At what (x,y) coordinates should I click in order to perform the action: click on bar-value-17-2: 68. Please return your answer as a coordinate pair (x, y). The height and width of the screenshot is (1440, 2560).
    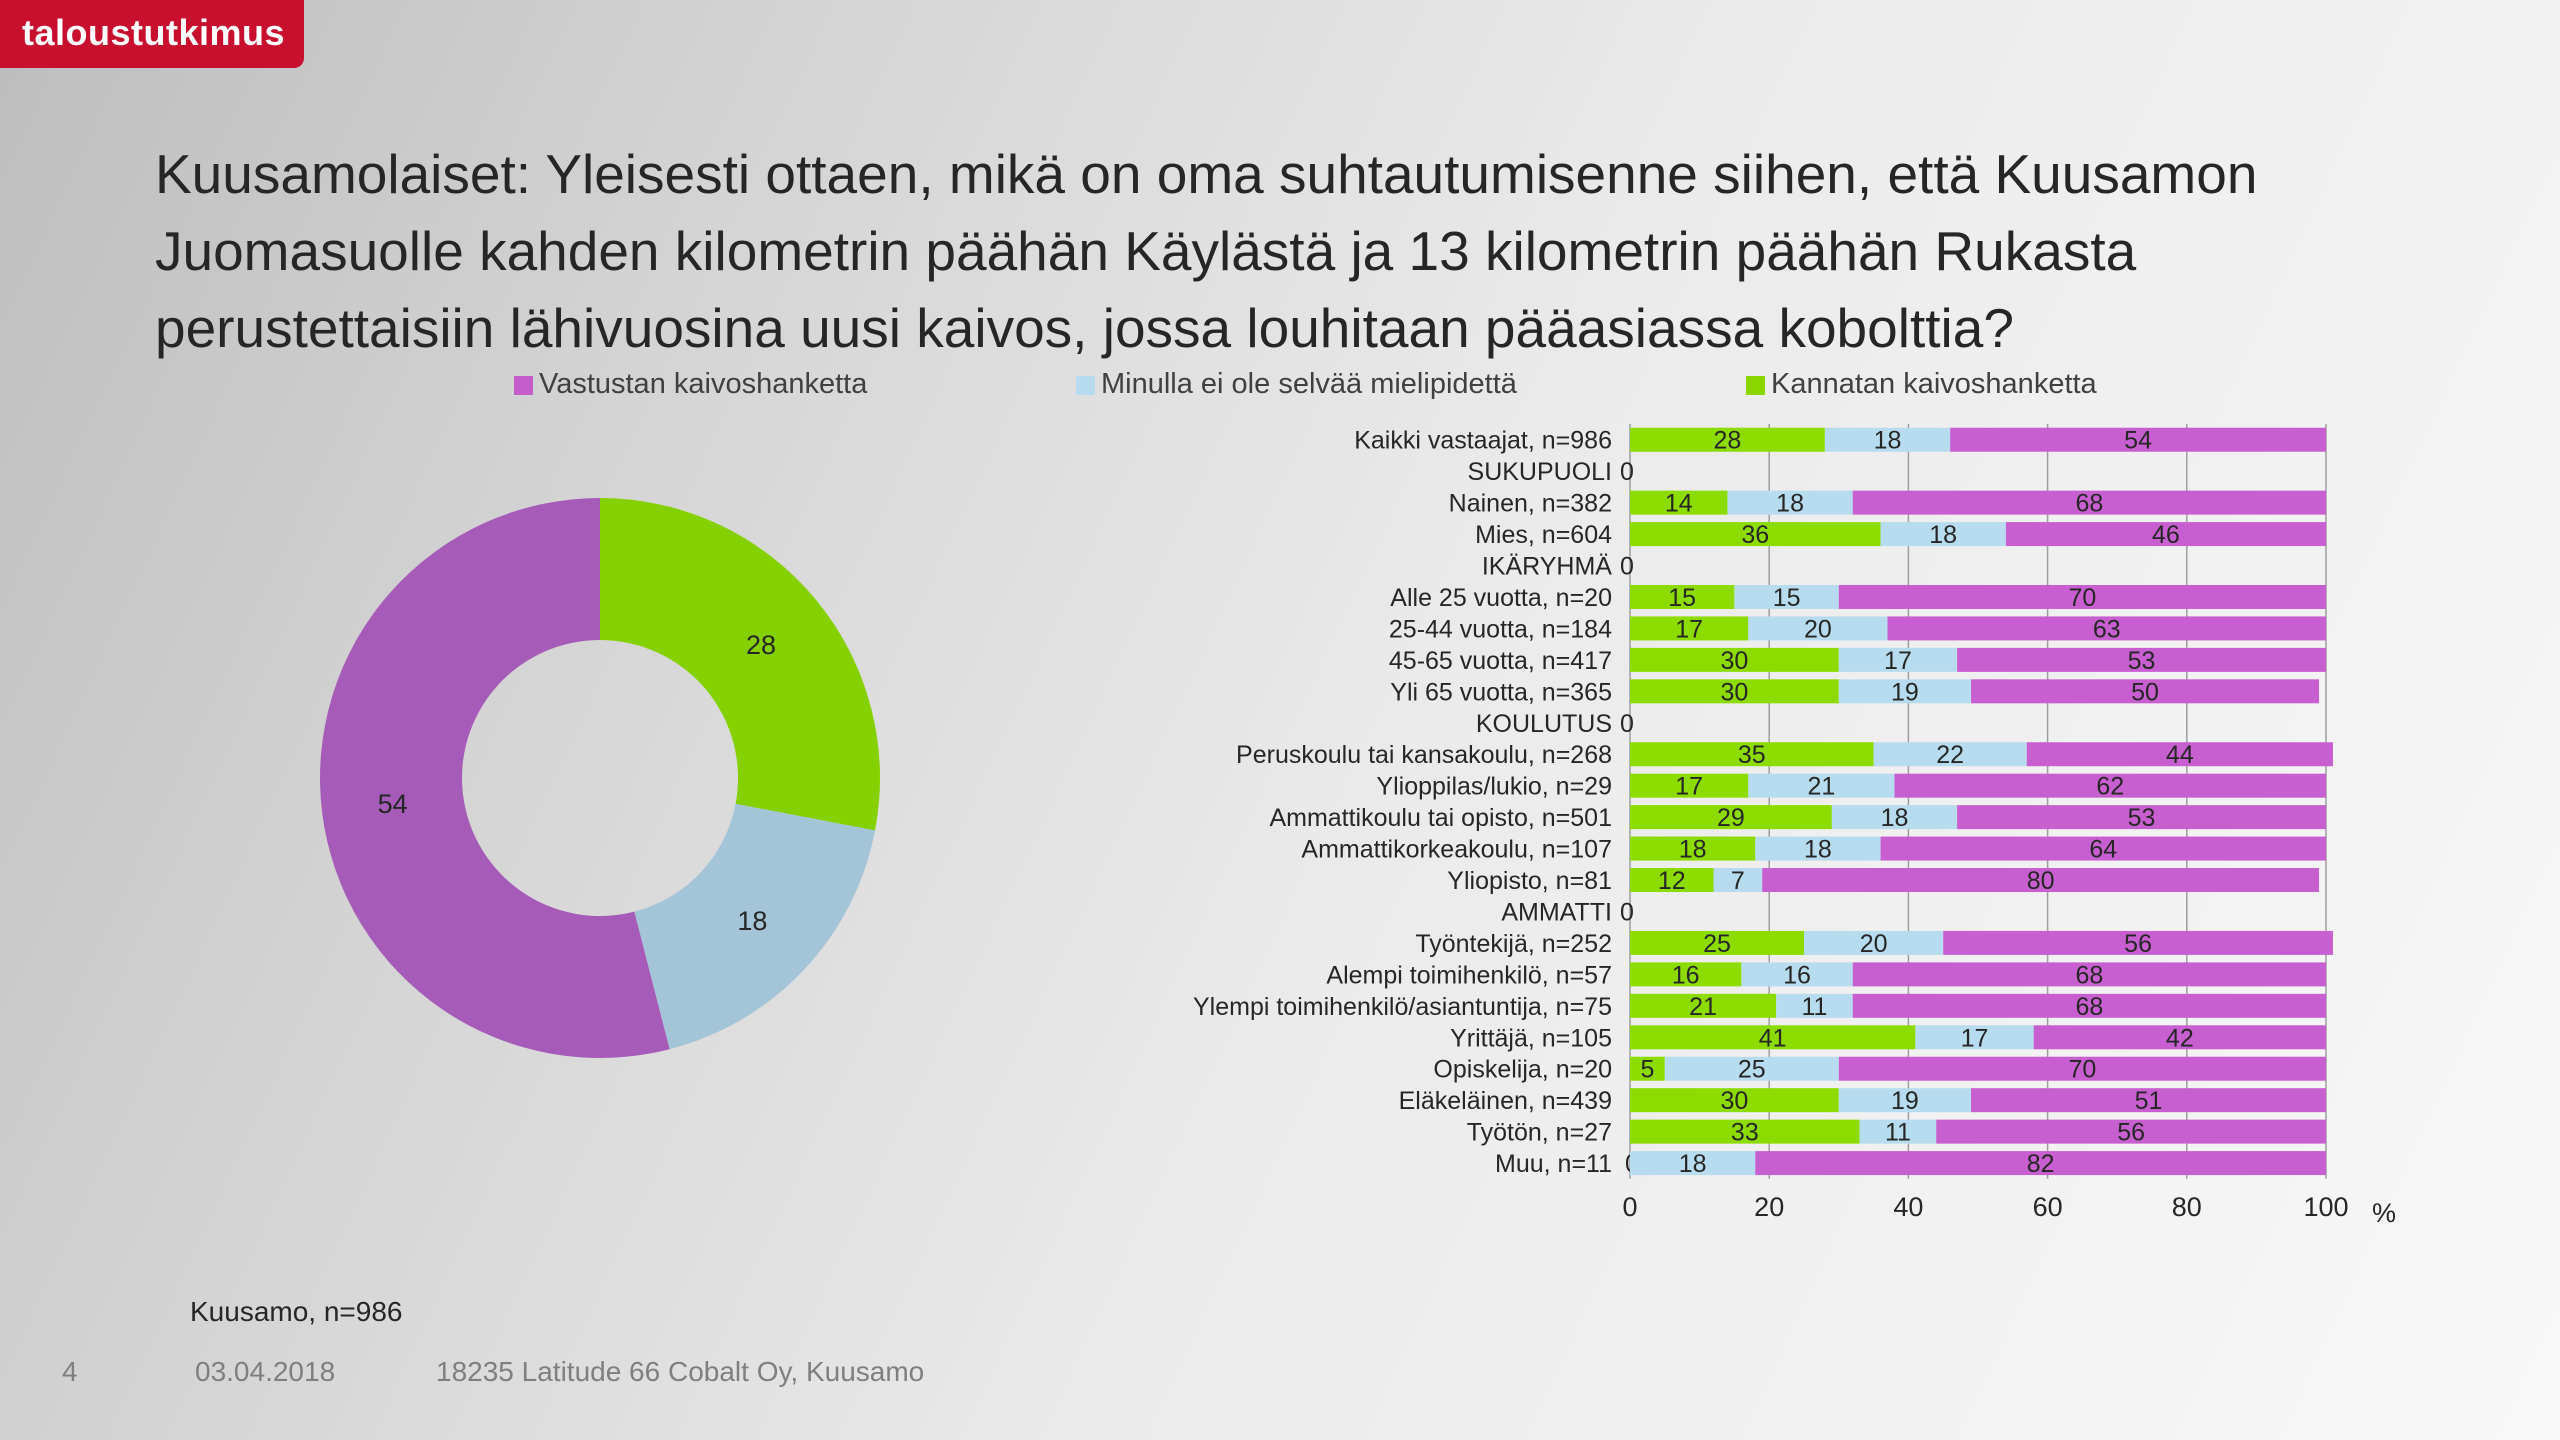
    Looking at the image, I should click on (2089, 975).